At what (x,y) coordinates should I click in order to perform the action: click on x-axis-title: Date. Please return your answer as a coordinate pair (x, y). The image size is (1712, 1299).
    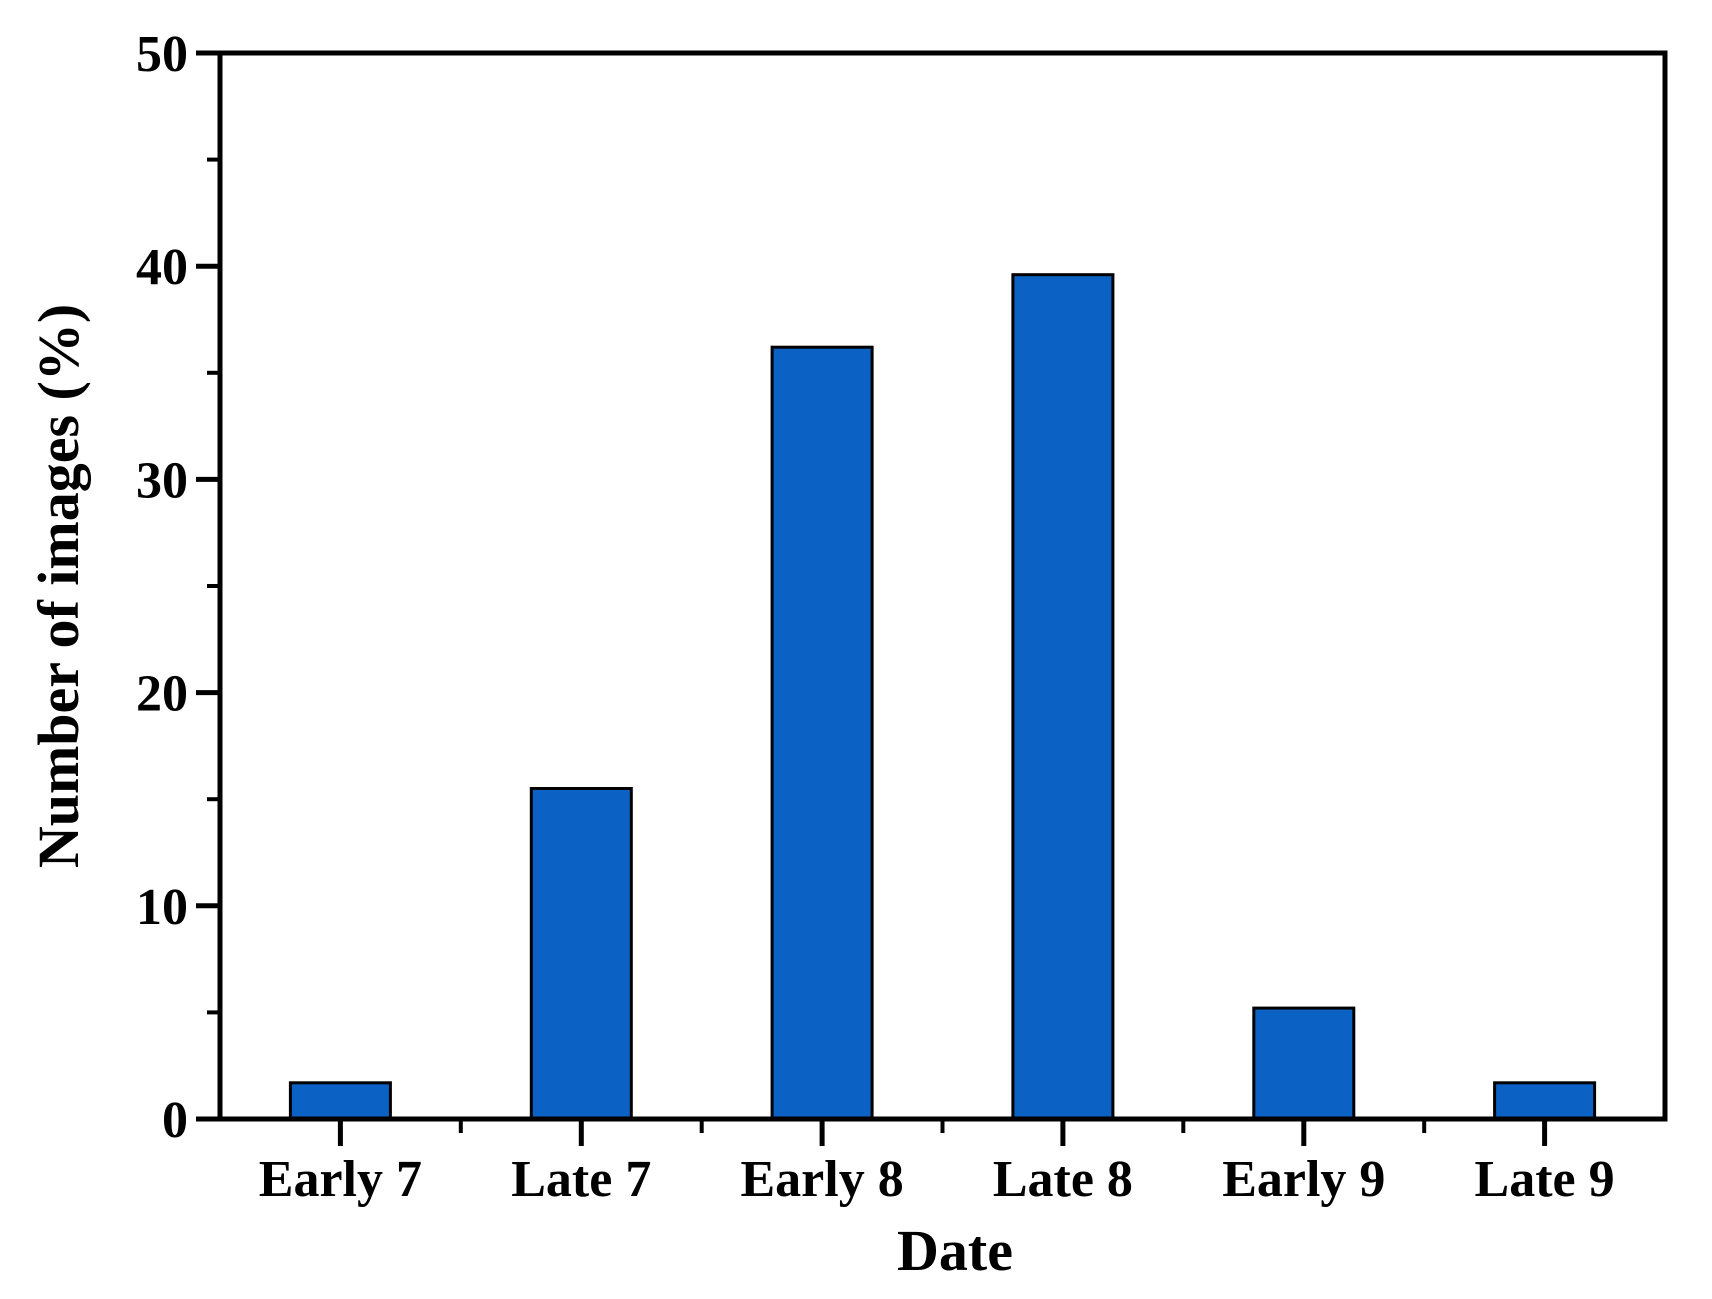
    Looking at the image, I should click on (955, 1250).